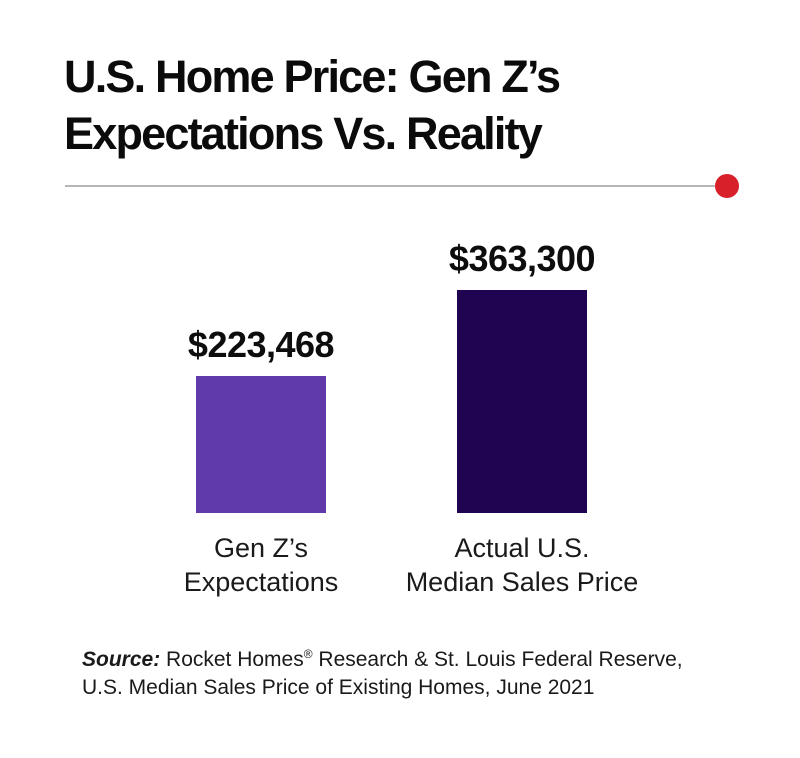 This screenshot has height=758, width=800. Describe the element at coordinates (308, 654) in the screenshot. I see `registered-trademark-icon: ®` at that location.